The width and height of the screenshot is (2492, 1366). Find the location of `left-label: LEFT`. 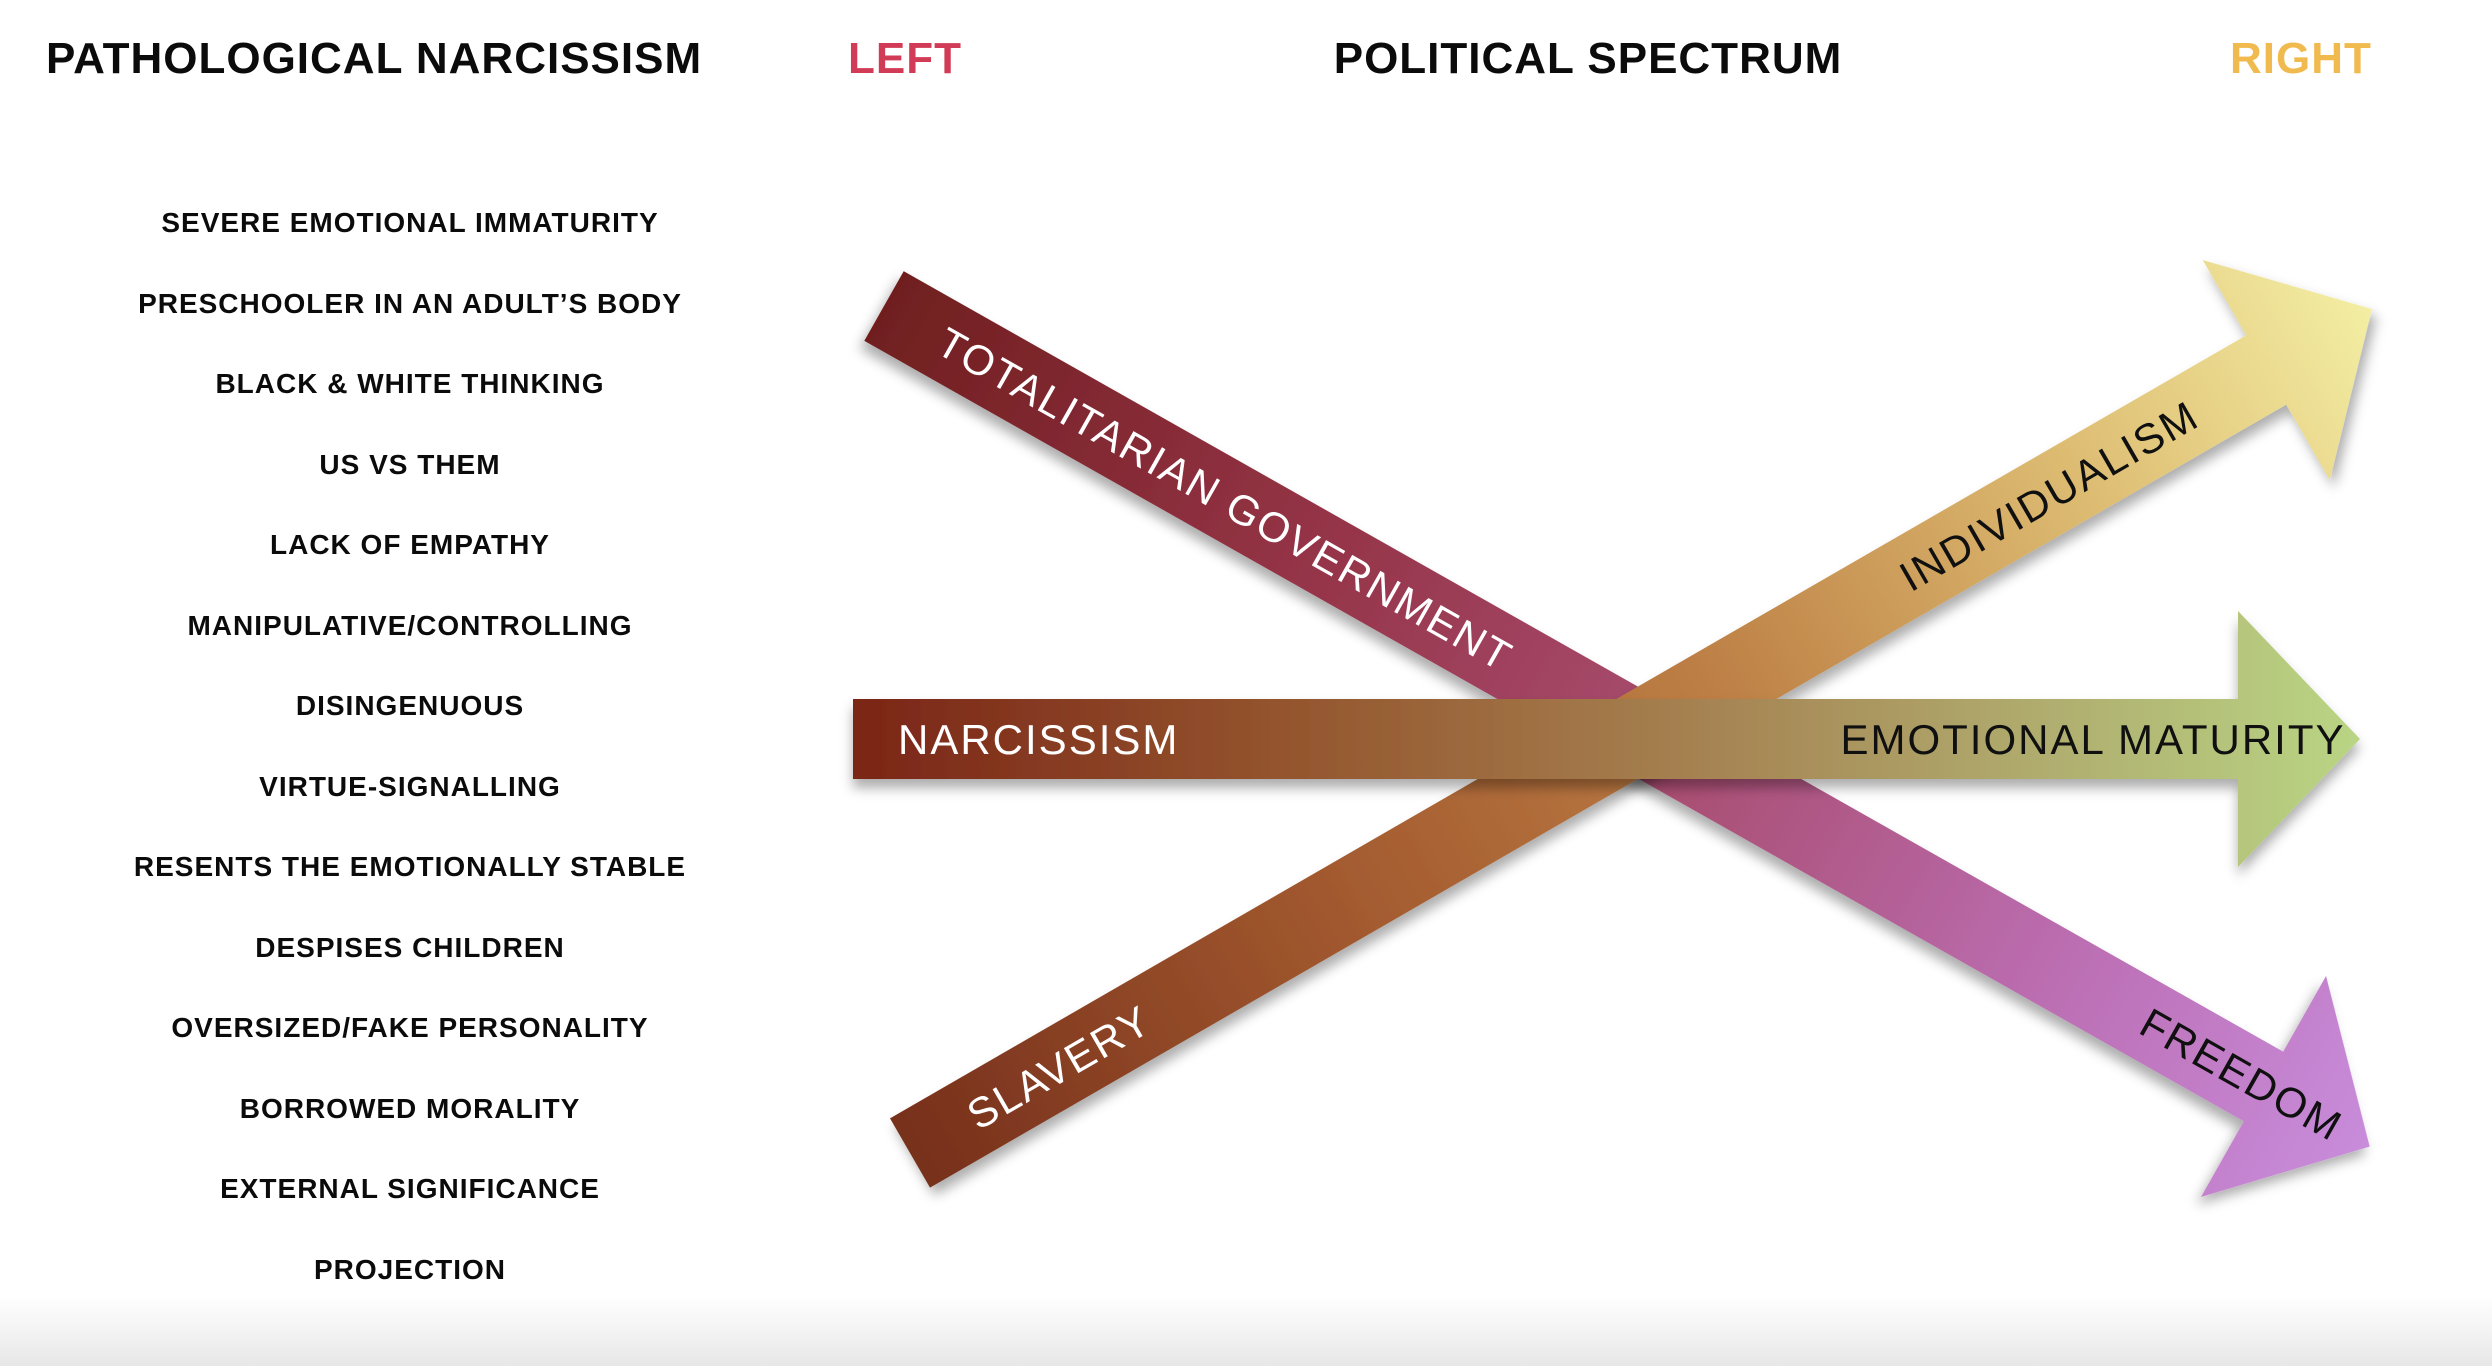

left-label: LEFT is located at coordinates (905, 58).